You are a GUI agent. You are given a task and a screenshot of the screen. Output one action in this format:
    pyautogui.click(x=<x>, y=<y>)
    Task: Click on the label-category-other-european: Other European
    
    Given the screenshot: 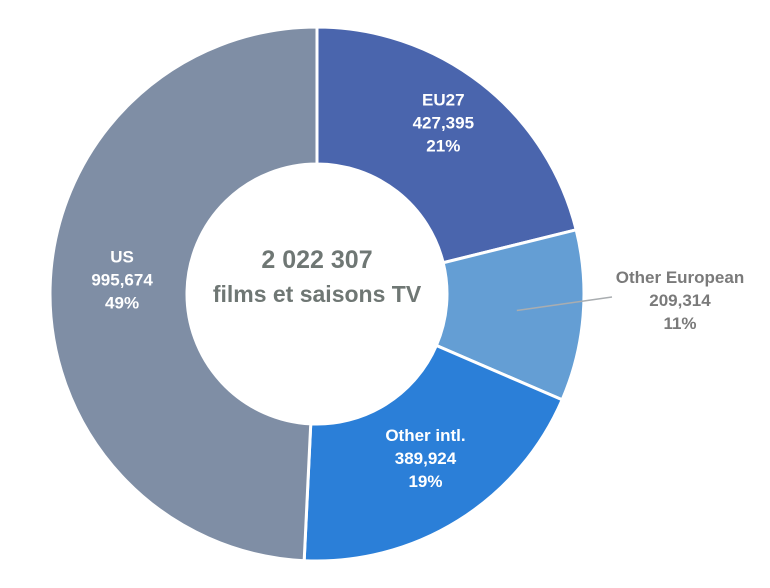 What is the action you would take?
    pyautogui.click(x=680, y=277)
    